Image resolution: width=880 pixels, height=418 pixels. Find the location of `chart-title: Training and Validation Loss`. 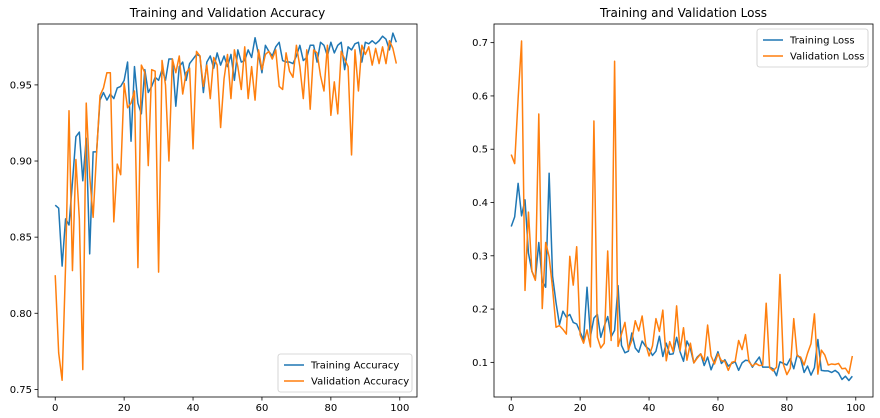

chart-title: Training and Validation Loss is located at coordinates (683, 13).